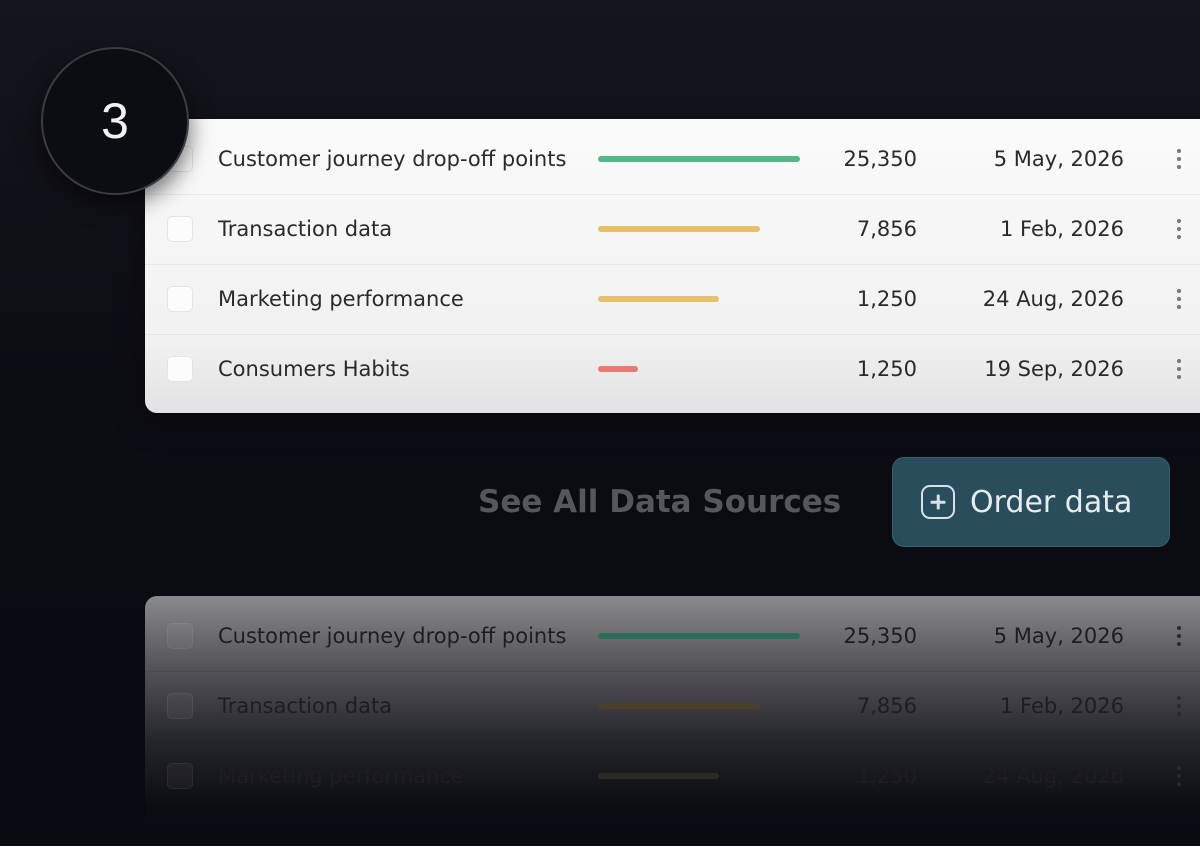  What do you see at coordinates (938, 502) in the screenshot?
I see `plus-square-icon` at bounding box center [938, 502].